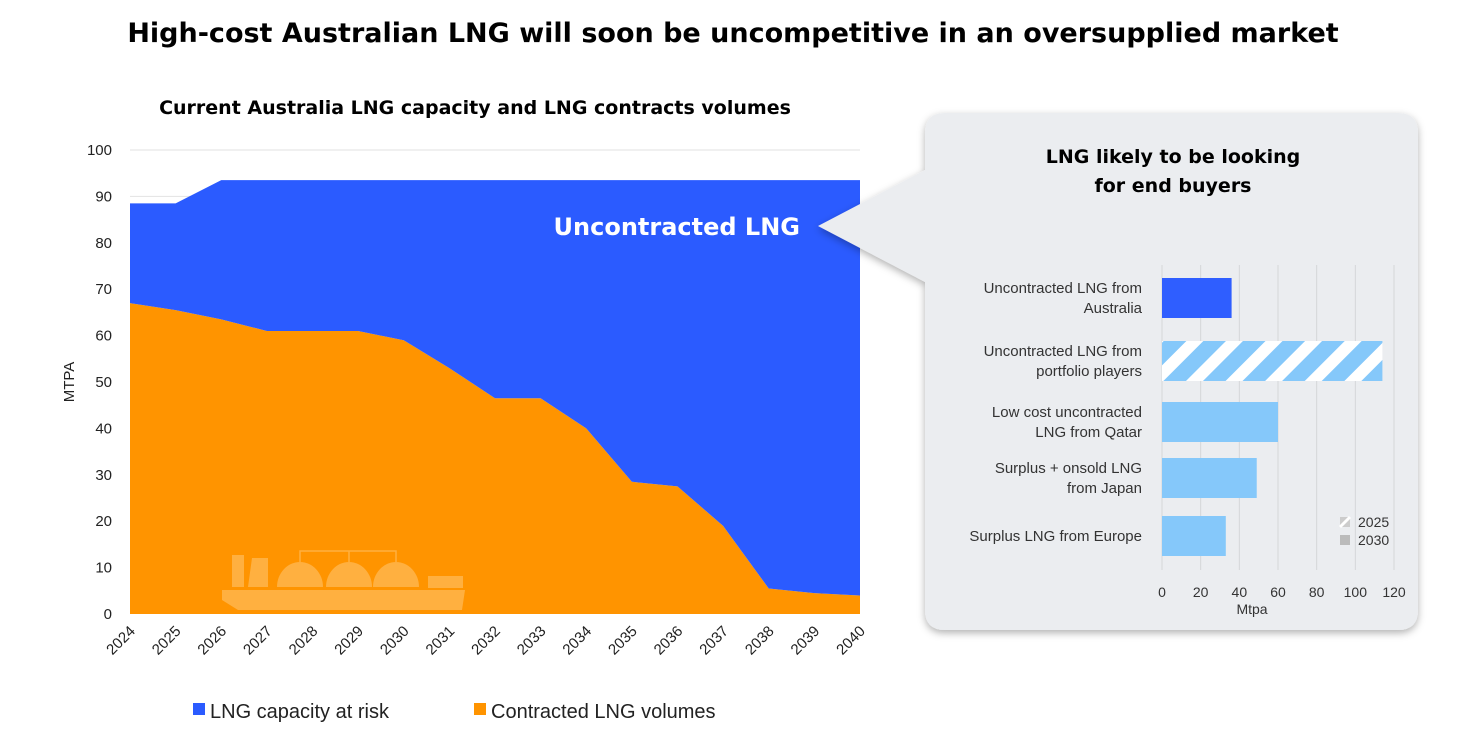  What do you see at coordinates (103, 475) in the screenshot?
I see `y-tick-label: 30` at bounding box center [103, 475].